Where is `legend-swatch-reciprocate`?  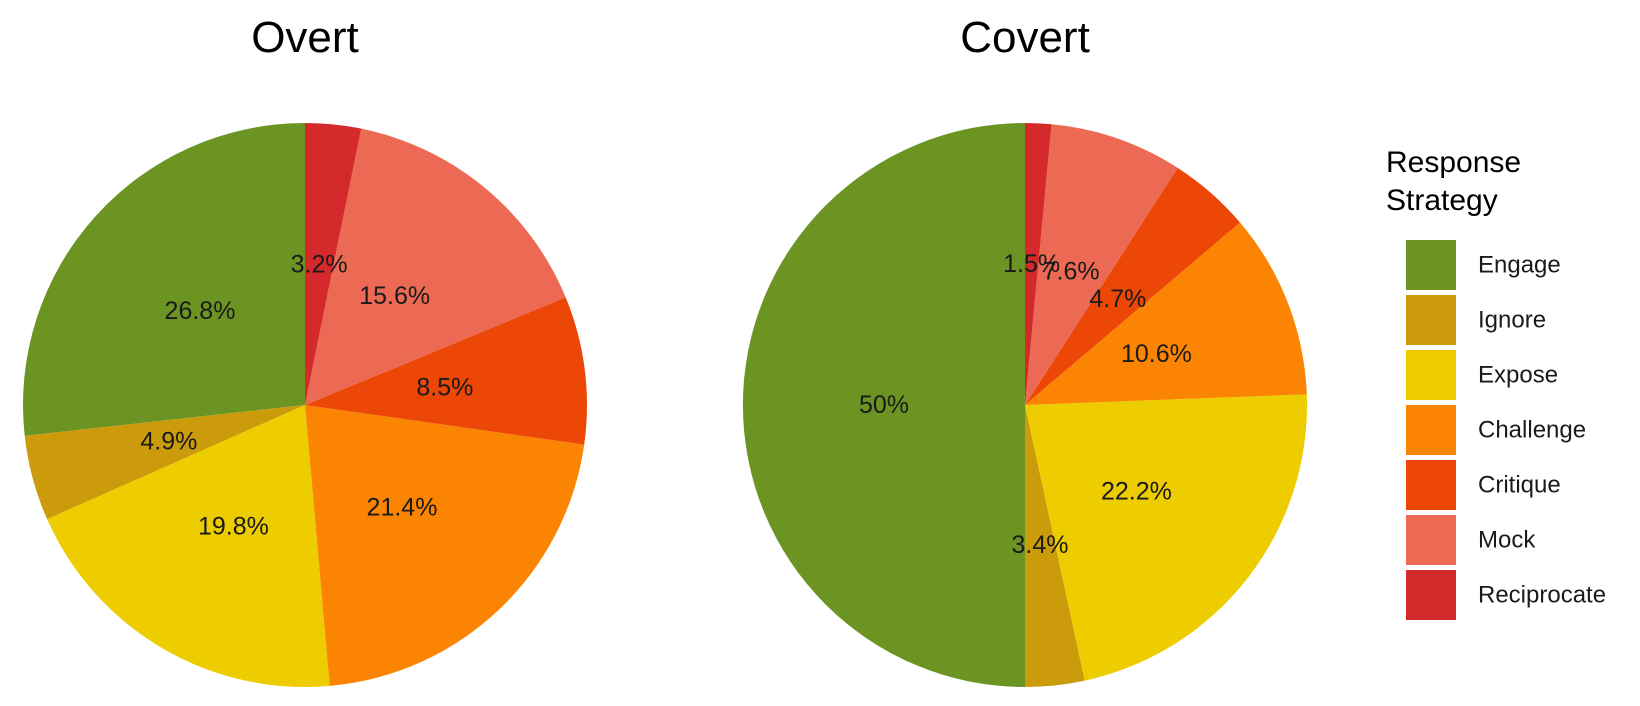 legend-swatch-reciprocate is located at coordinates (1431, 595).